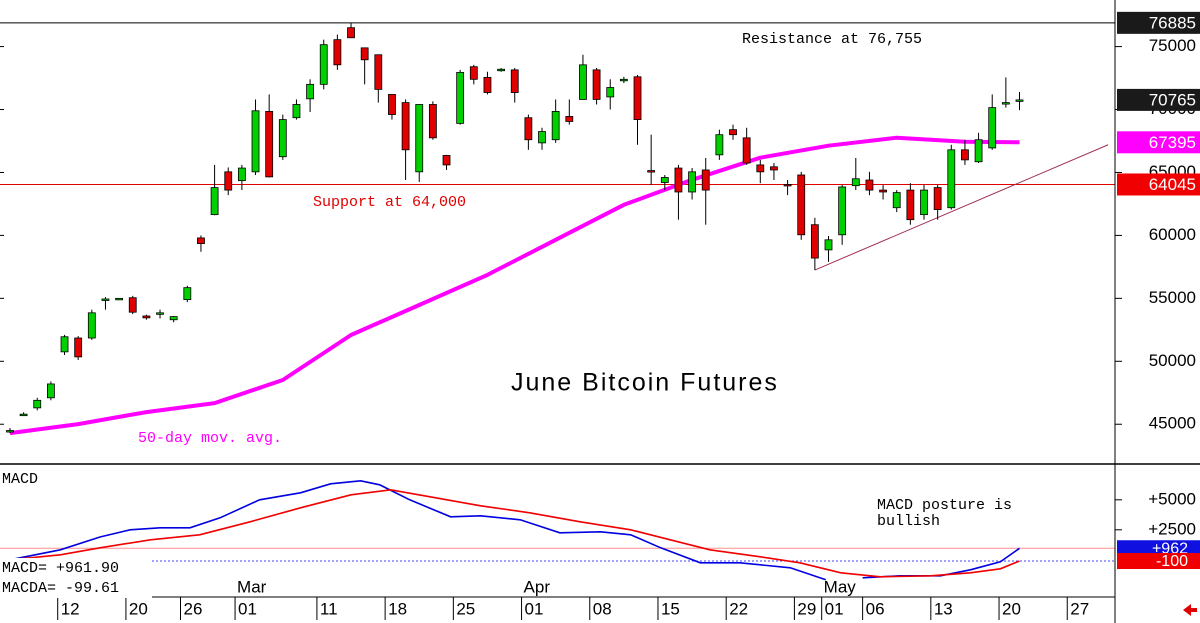 The image size is (1200, 623). What do you see at coordinates (70, 608) in the screenshot?
I see `x-tick-label: 12` at bounding box center [70, 608].